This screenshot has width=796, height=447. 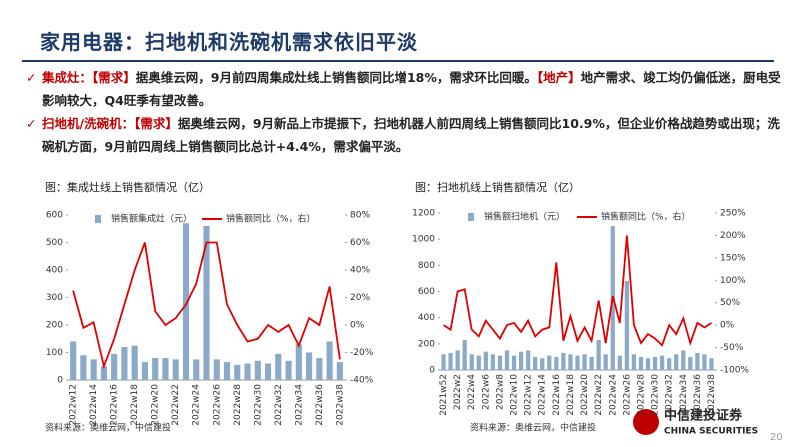 I want to click on x-tick-label: 2022w38, so click(x=712, y=395).